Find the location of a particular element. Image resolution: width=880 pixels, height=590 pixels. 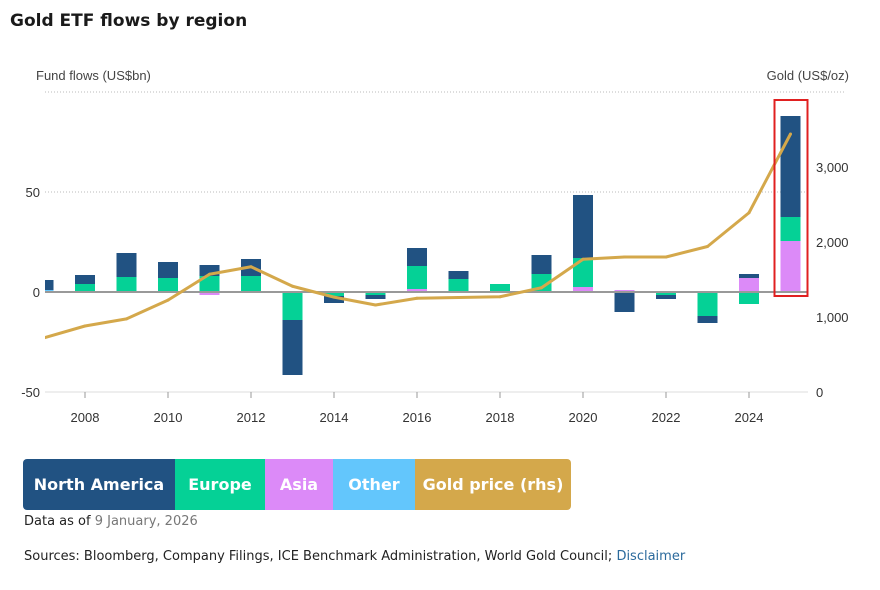

highlight-box is located at coordinates (791, 198).